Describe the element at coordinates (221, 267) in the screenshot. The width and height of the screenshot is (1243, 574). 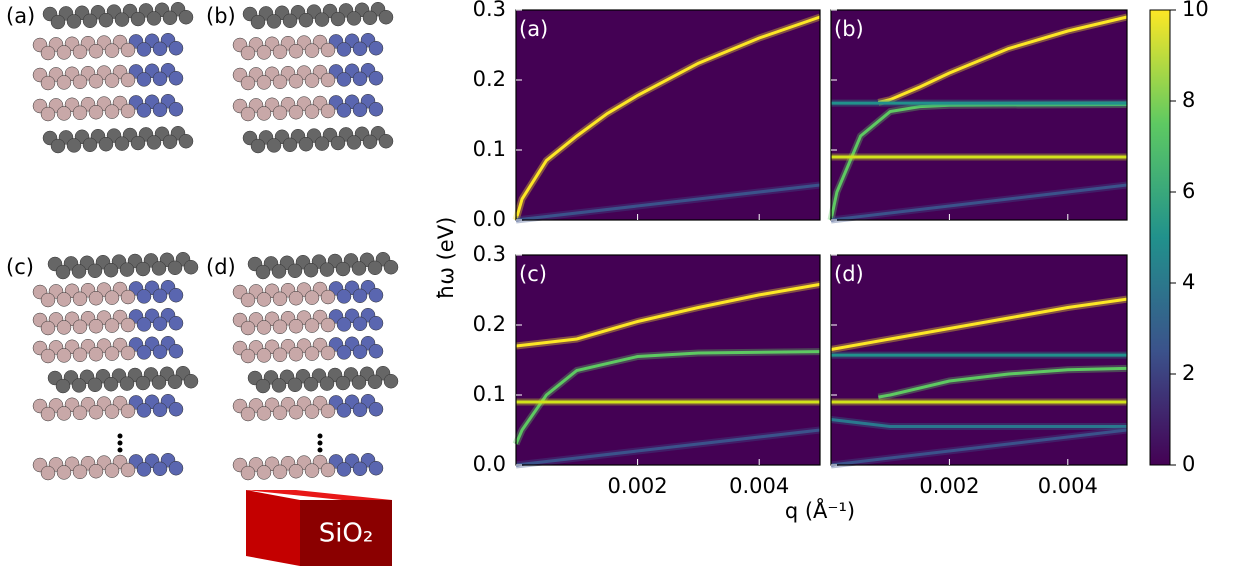
I see `structure-label: (d)` at that location.